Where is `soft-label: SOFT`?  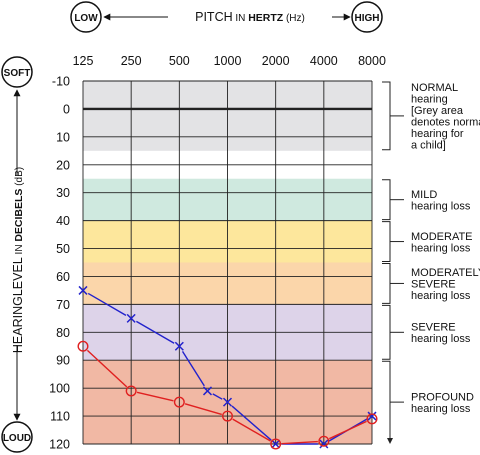
soft-label: SOFT is located at coordinates (17, 73).